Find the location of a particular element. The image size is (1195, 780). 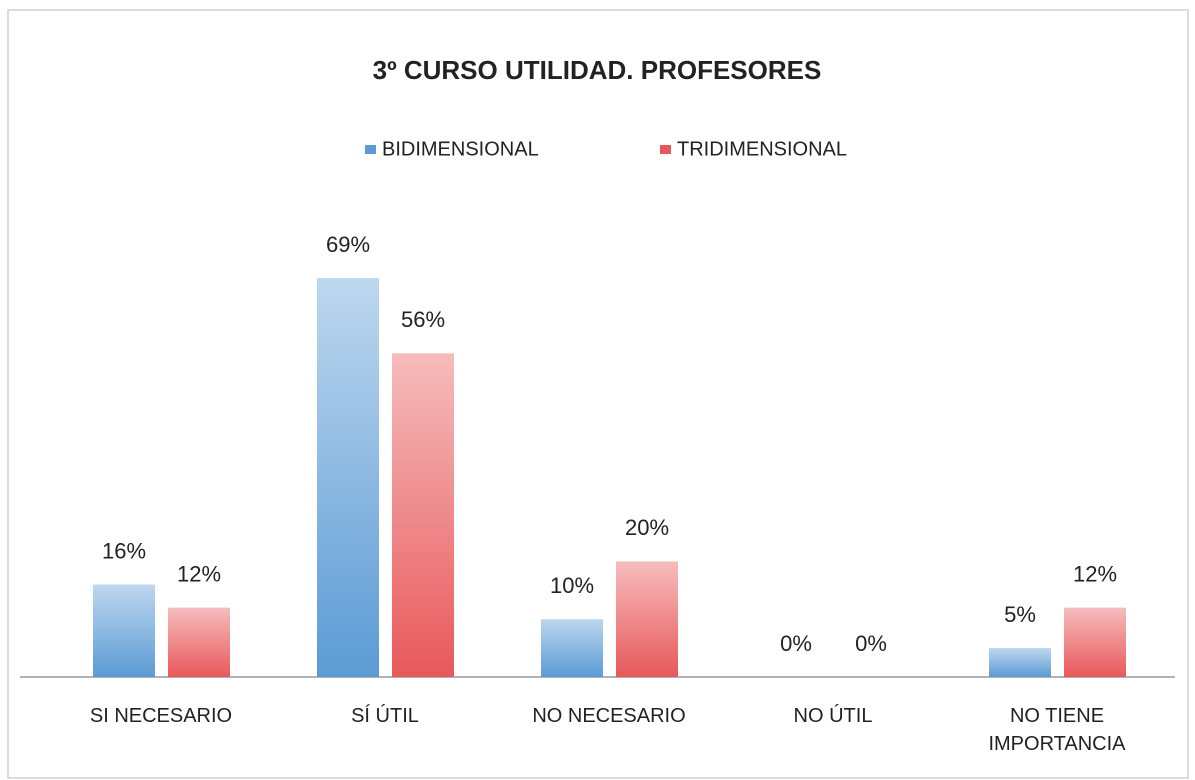

data-label: 16% is located at coordinates (124, 550).